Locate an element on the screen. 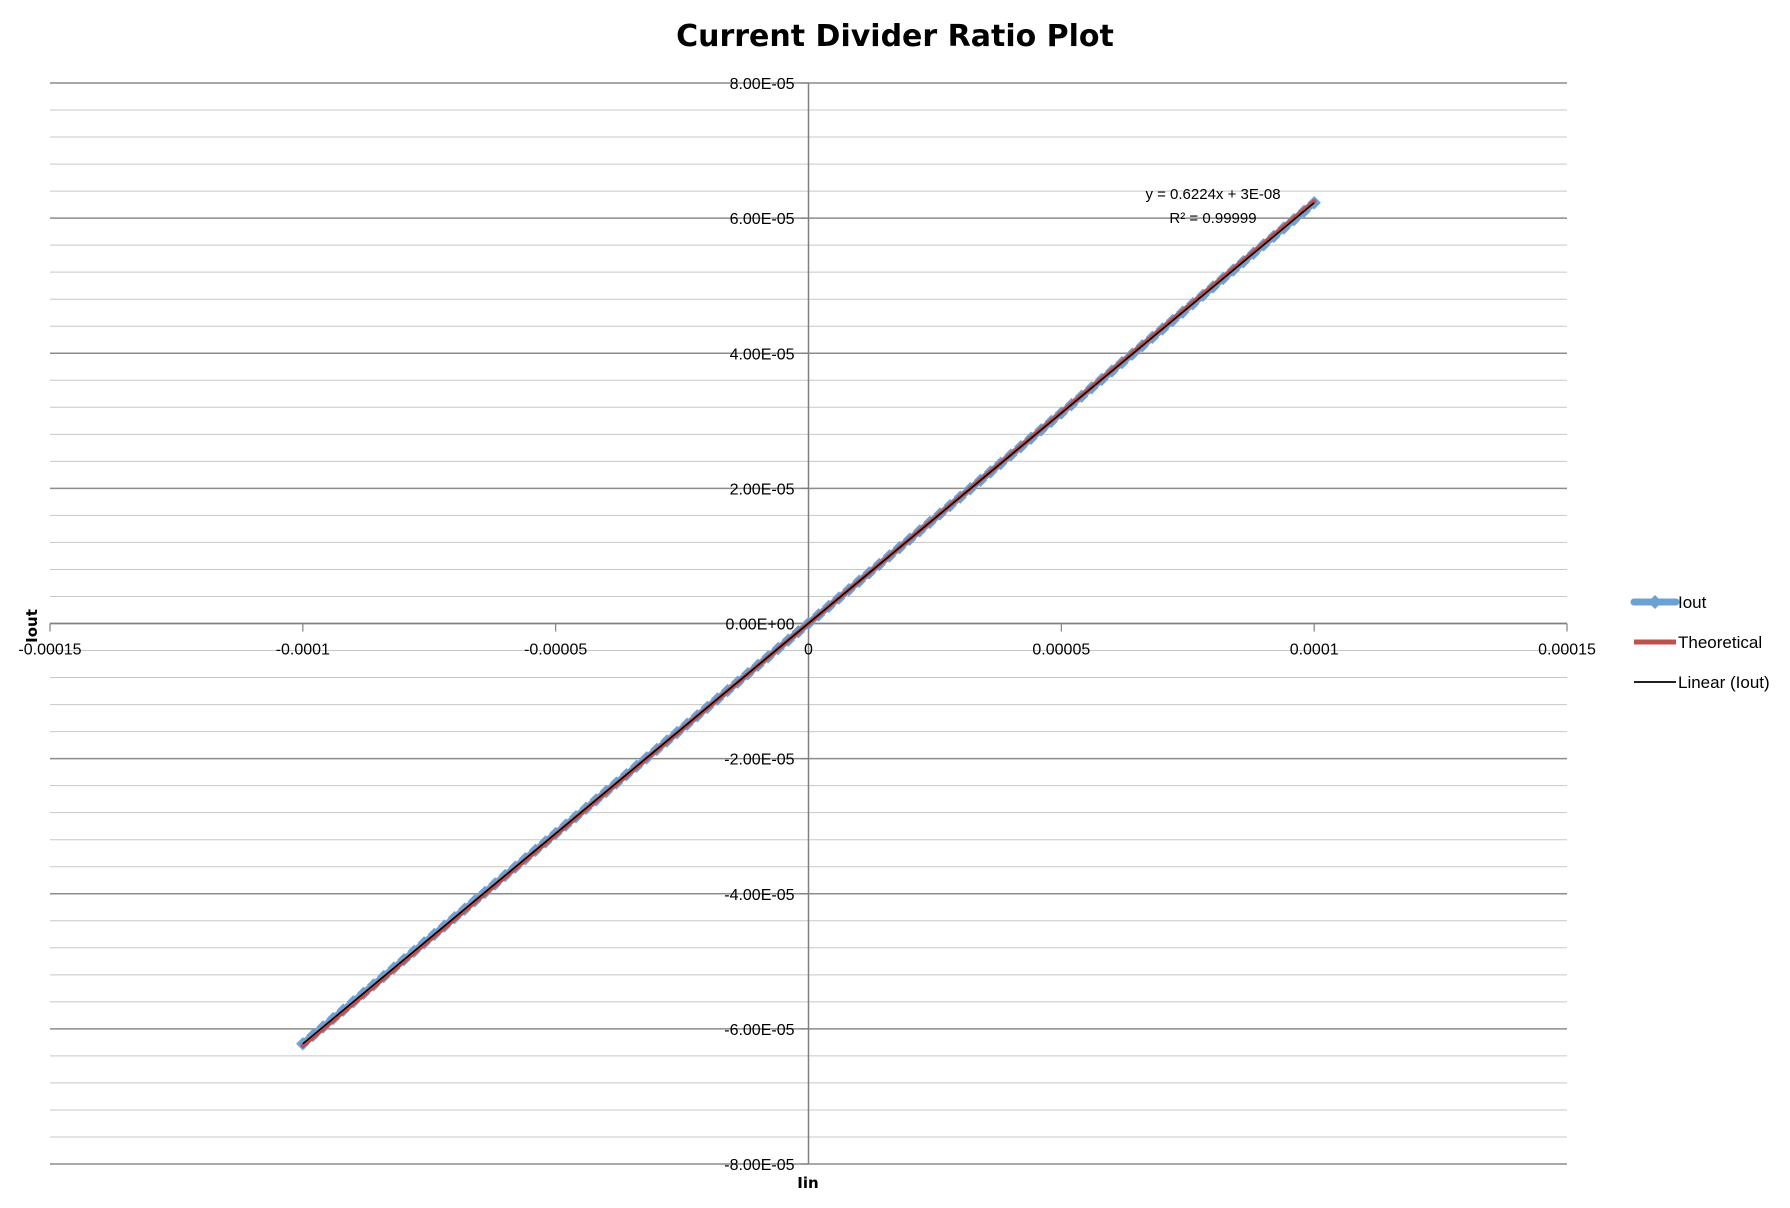  trendline-equation: y = 0.6224x + 3E-08 is located at coordinates (1212, 194).